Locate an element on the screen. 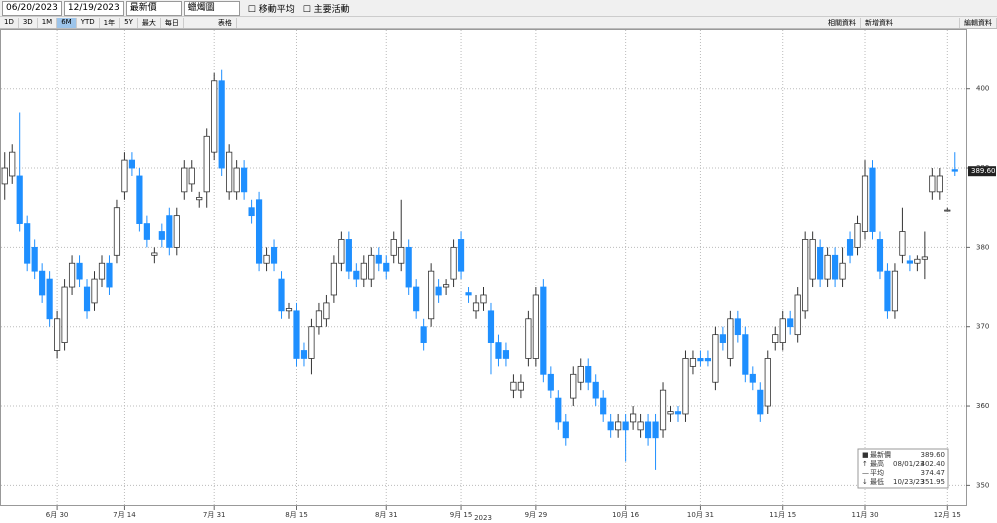  add-data-button: 新增資料 is located at coordinates (910, 22).